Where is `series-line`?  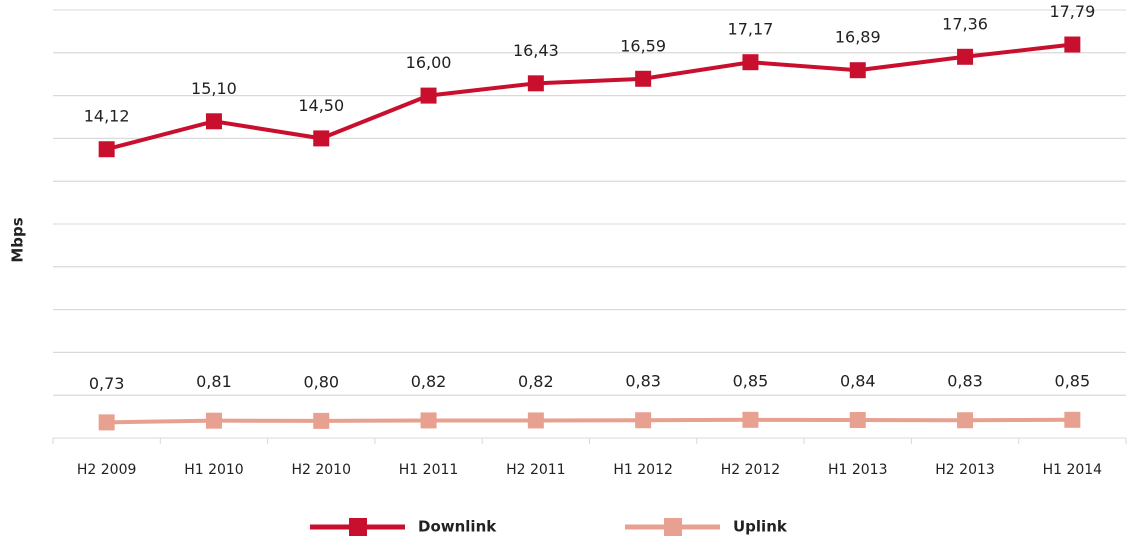
series-line is located at coordinates (589, 421).